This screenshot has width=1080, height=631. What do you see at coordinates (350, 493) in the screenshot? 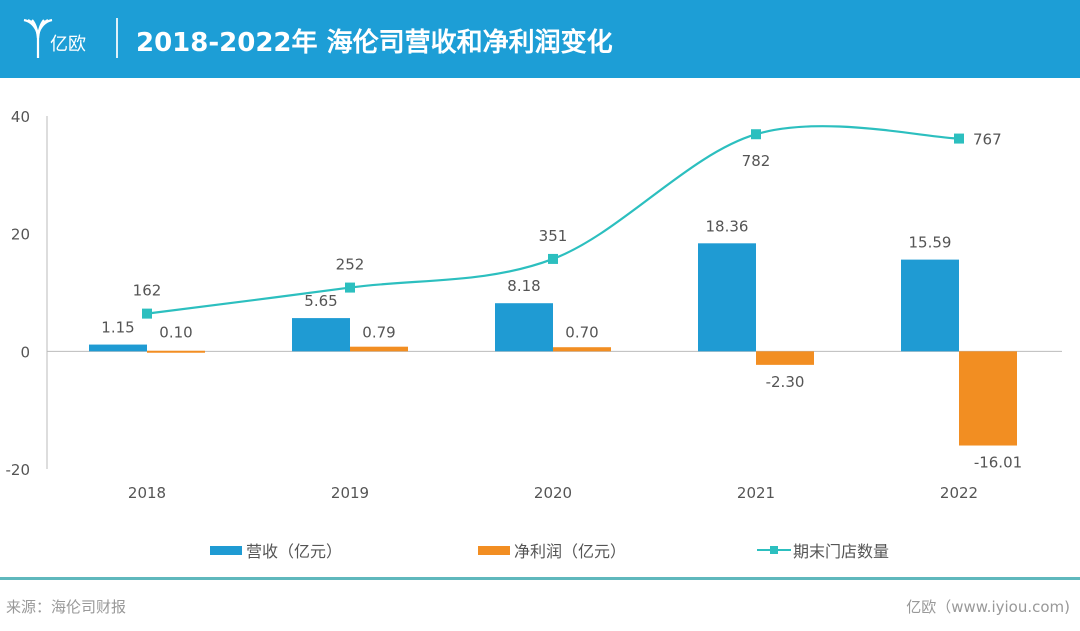
I see `x-tick-label: 2019` at bounding box center [350, 493].